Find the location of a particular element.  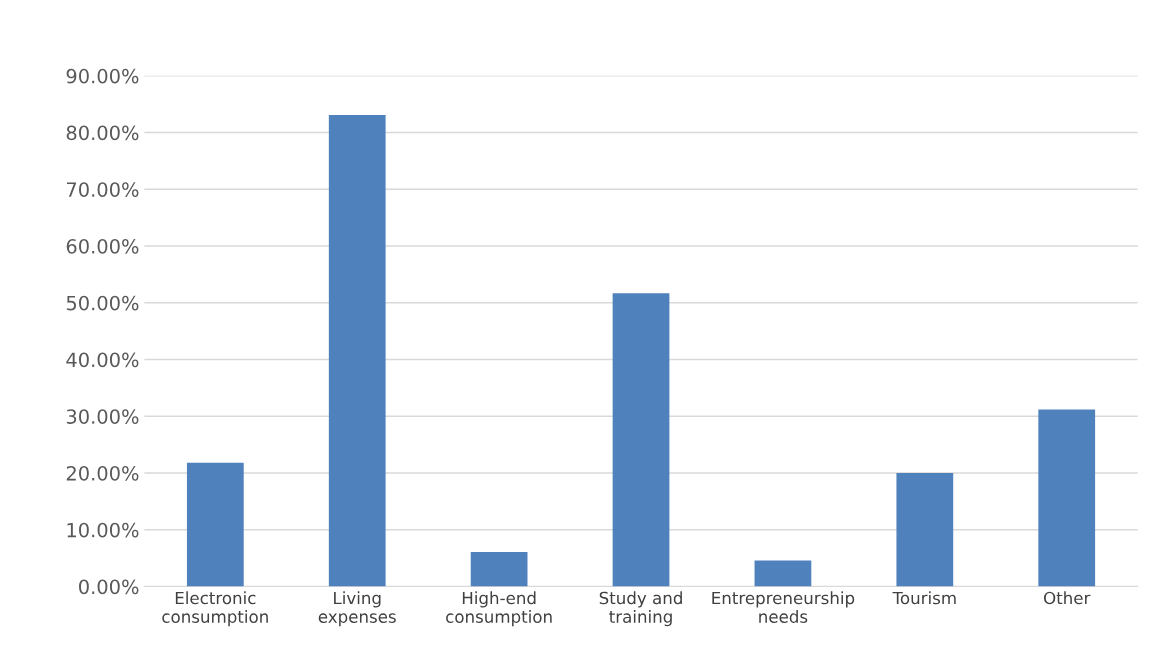

x-tick-label: High-end consumption is located at coordinates (499, 609).